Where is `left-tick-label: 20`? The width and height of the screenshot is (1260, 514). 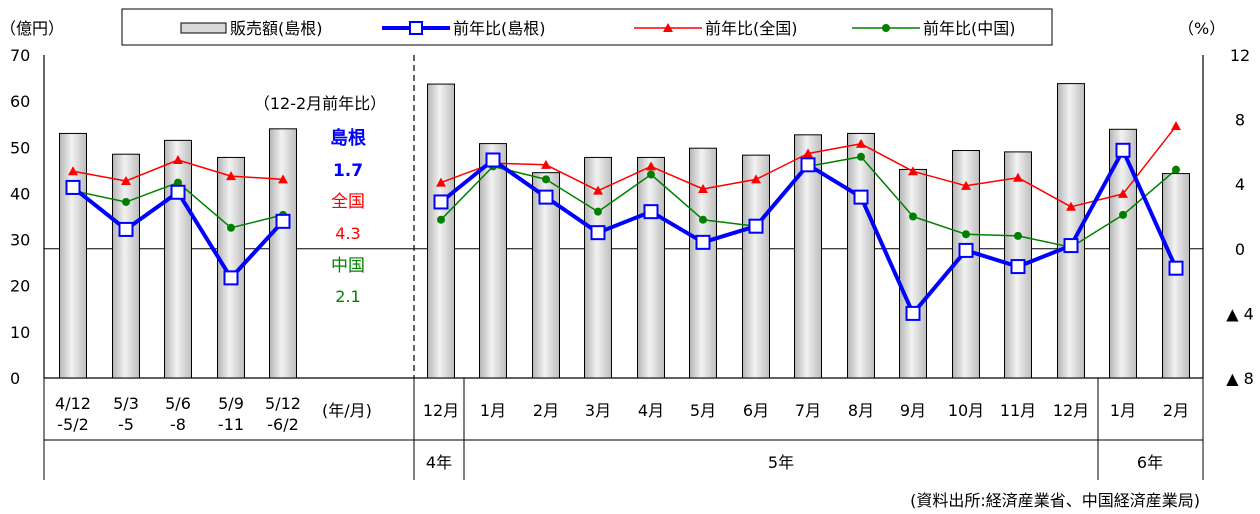
left-tick-label: 20 is located at coordinates (20, 286).